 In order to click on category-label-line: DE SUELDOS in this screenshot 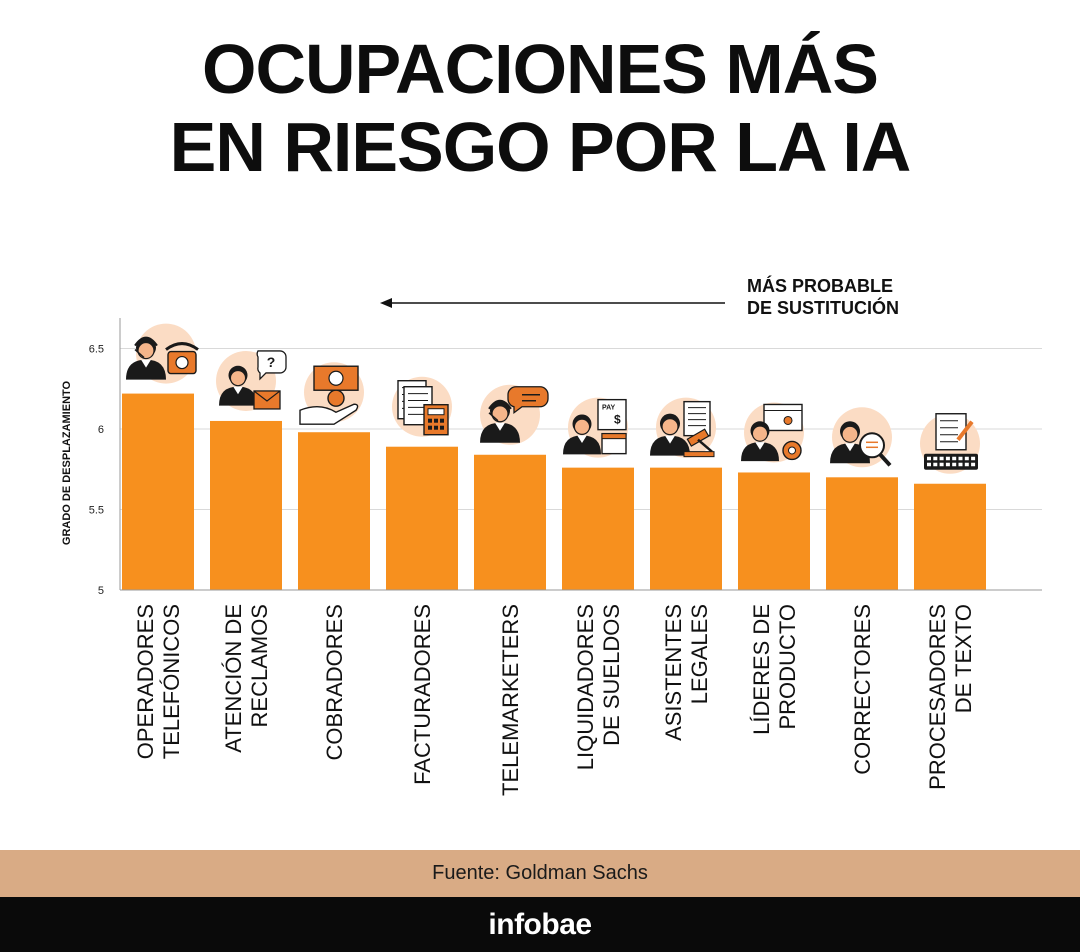, I will do `click(611, 675)`.